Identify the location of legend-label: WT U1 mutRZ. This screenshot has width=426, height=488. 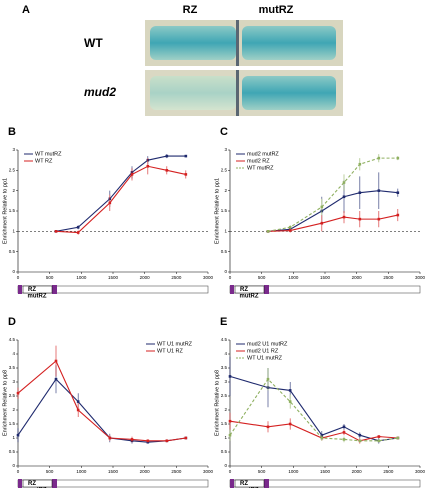
(175, 344).